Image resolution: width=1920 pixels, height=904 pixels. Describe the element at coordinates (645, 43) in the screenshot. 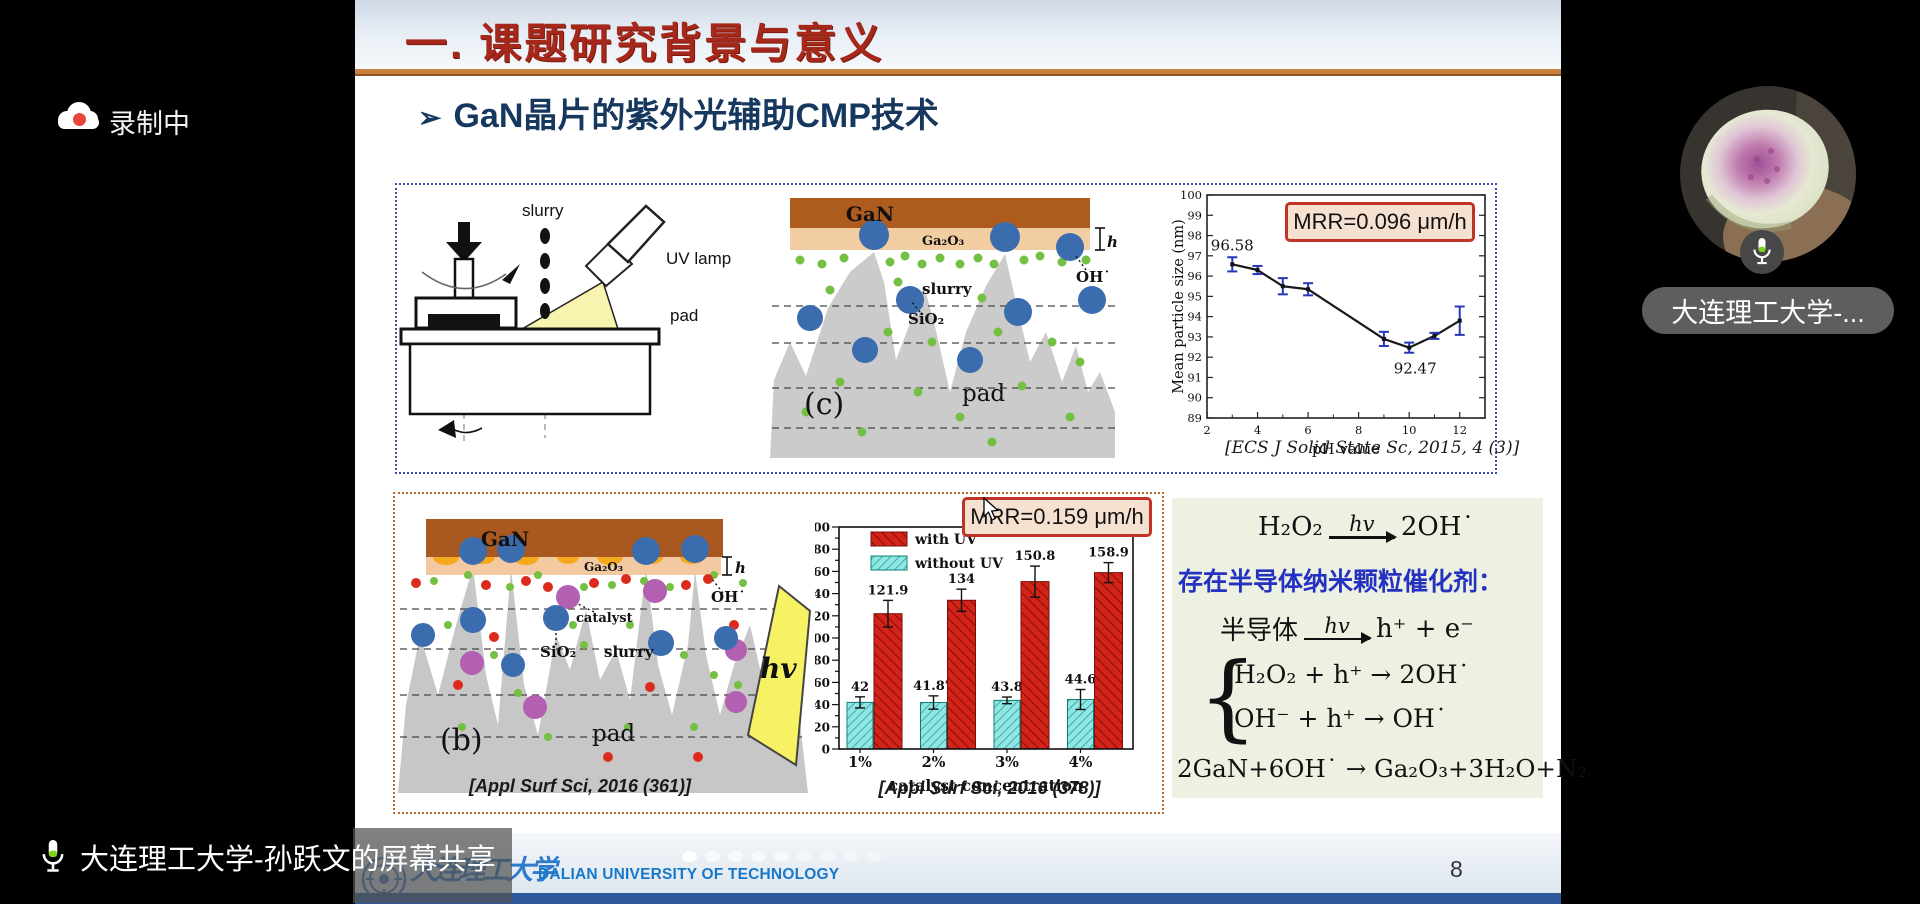

I see `slide-section-title: 一. 课题研究背景与意义` at that location.